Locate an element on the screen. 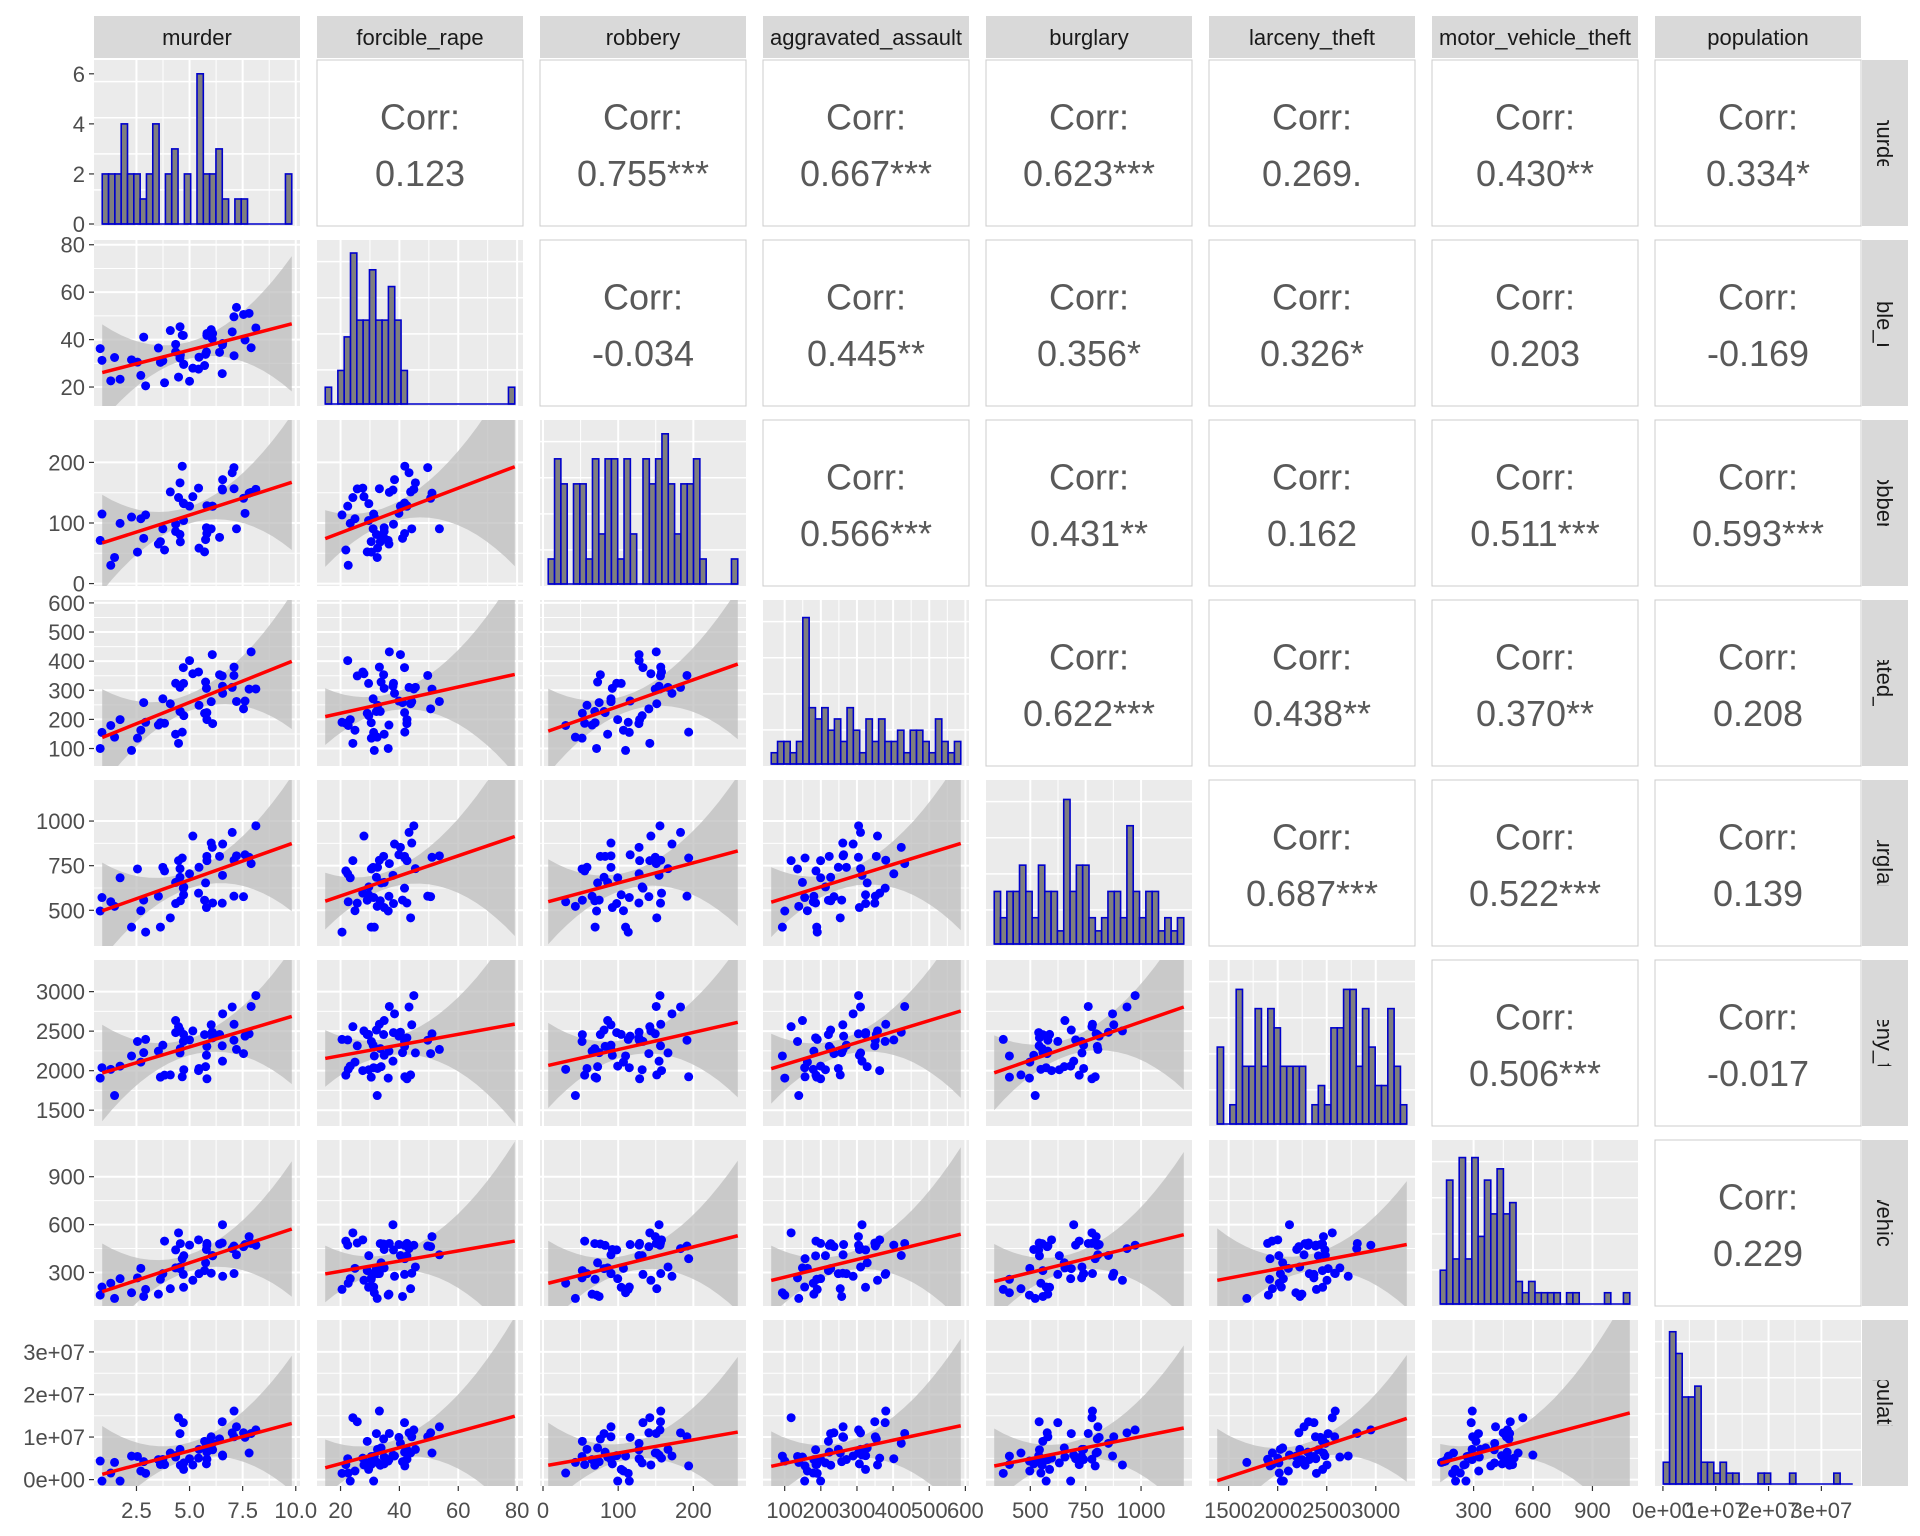 This screenshot has height=1536, width=1920. panel-larceny-theft-vs-burglary is located at coordinates (1089, 1043).